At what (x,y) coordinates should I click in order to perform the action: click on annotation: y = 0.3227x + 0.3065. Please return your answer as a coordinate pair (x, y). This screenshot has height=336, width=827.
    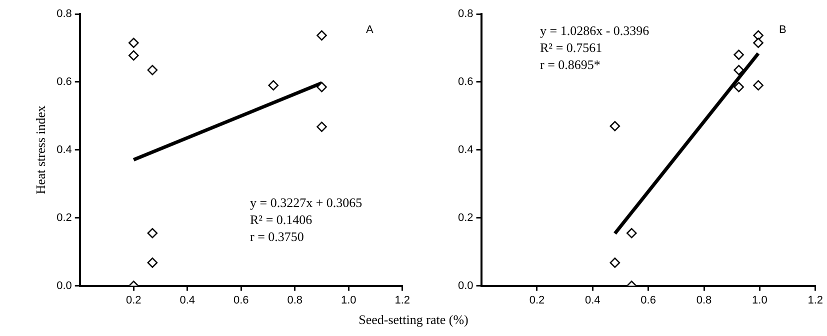
    Looking at the image, I should click on (306, 203).